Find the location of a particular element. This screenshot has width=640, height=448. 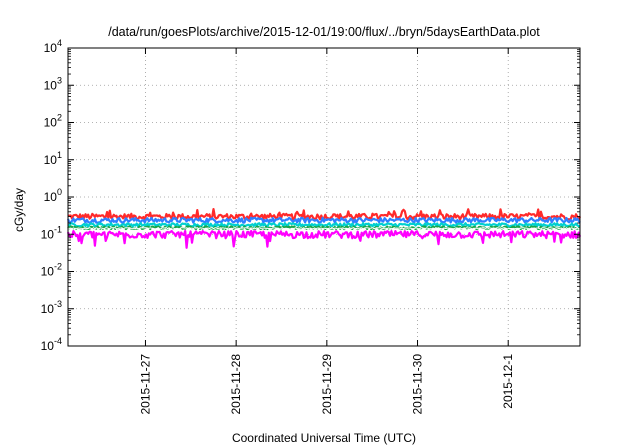

y-tick-label: 10² is located at coordinates (53, 121).